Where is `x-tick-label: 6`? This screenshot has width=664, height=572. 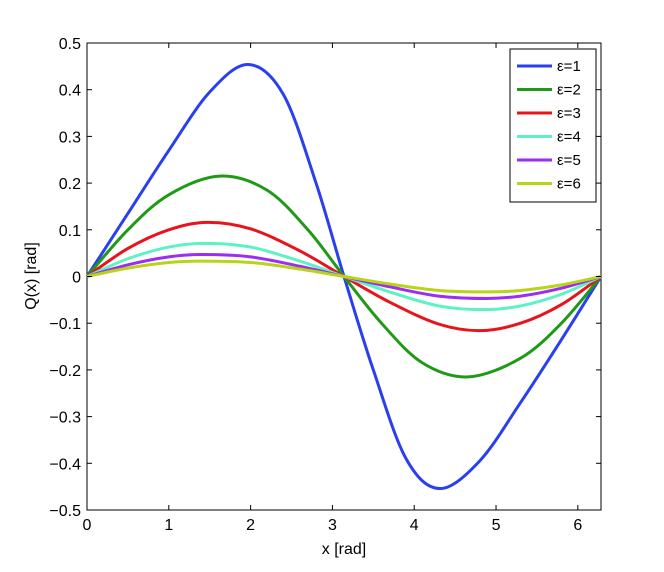 x-tick-label: 6 is located at coordinates (577, 525).